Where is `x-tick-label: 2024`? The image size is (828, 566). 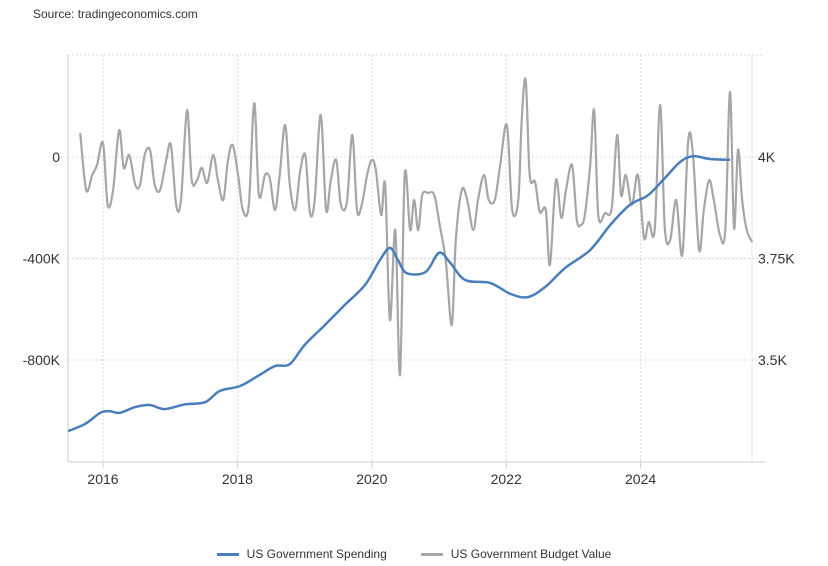
x-tick-label: 2024 is located at coordinates (640, 479).